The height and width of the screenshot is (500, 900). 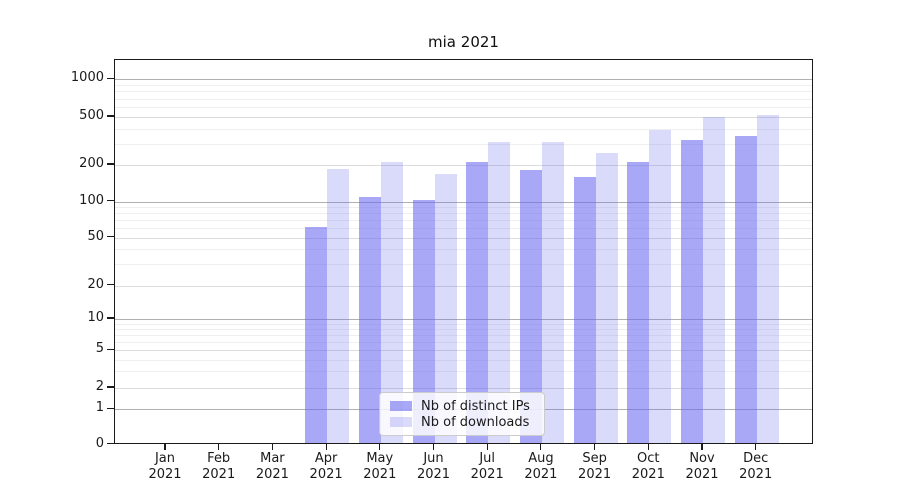 What do you see at coordinates (91, 200) in the screenshot?
I see `y-tick-label: 100` at bounding box center [91, 200].